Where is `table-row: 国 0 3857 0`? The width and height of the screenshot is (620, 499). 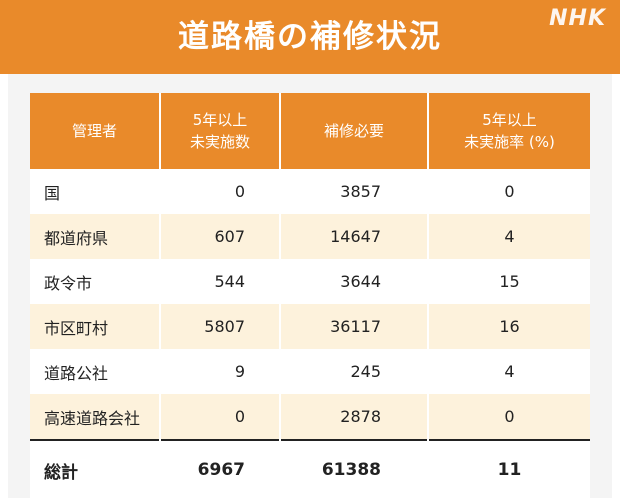 table-row: 国 0 3857 0 is located at coordinates (310, 191).